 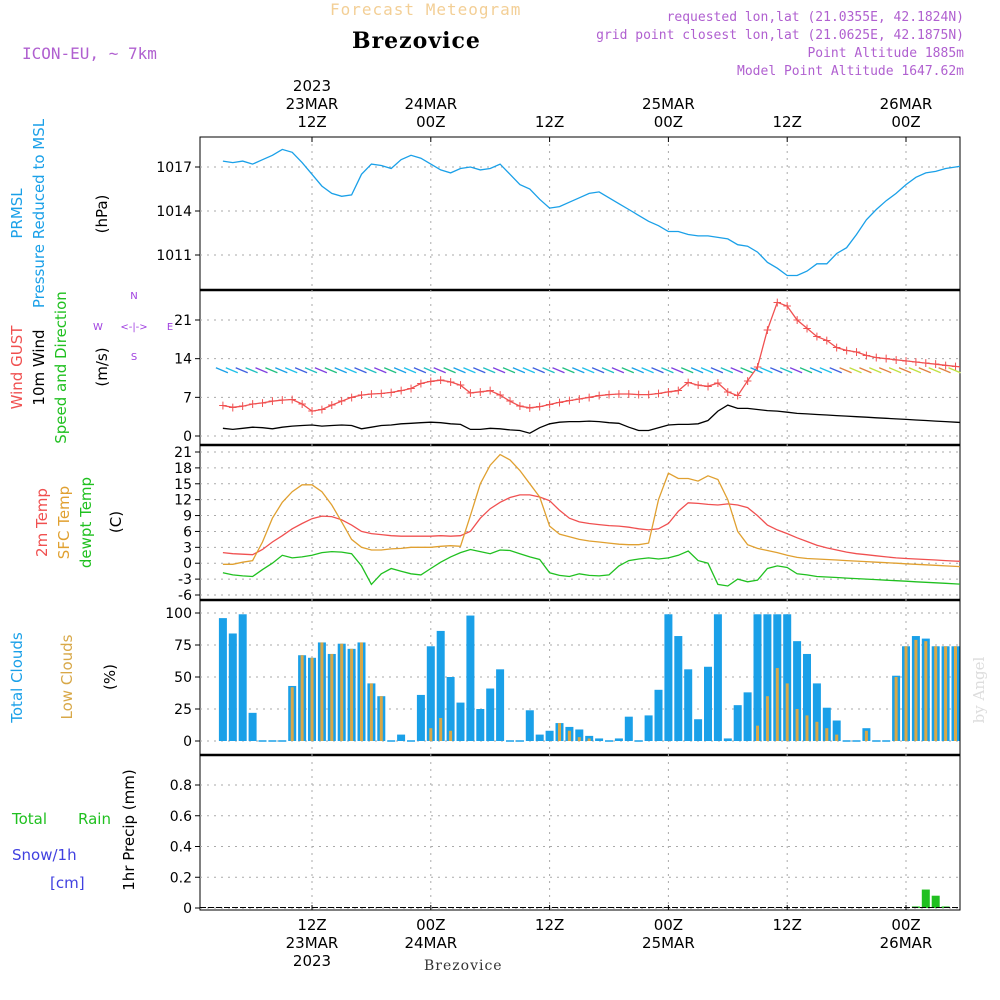 I want to click on bottom-hour-label: 12Z, so click(x=549, y=925).